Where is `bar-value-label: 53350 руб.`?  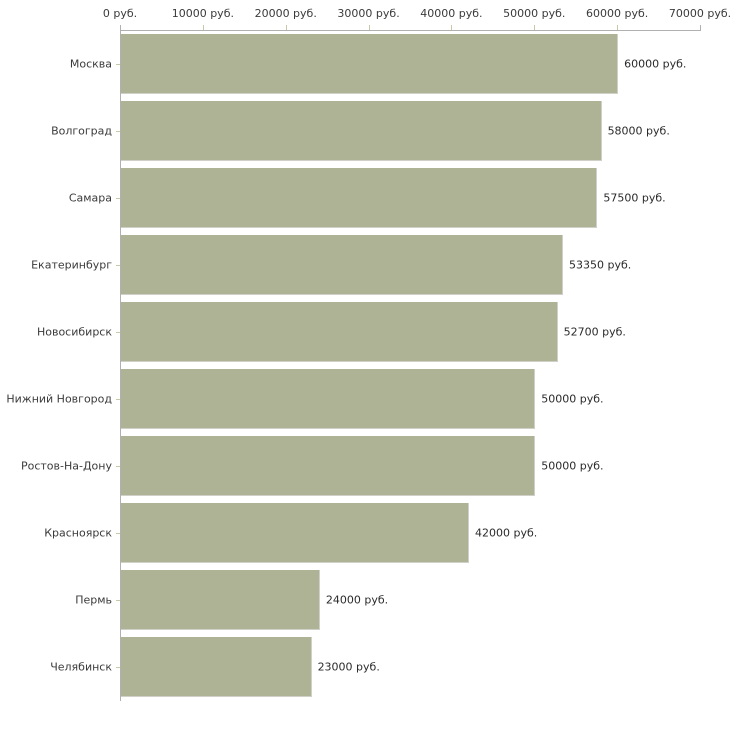
bar-value-label: 53350 руб. is located at coordinates (600, 264).